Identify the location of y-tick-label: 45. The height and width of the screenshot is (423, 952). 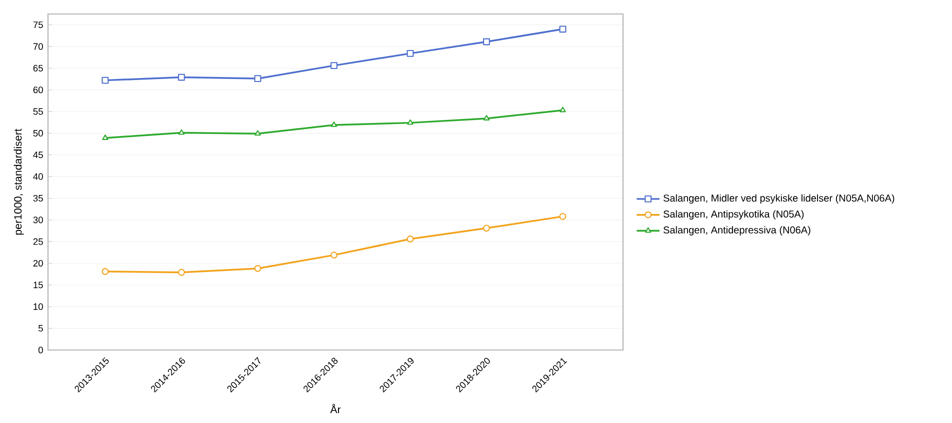
(38, 155).